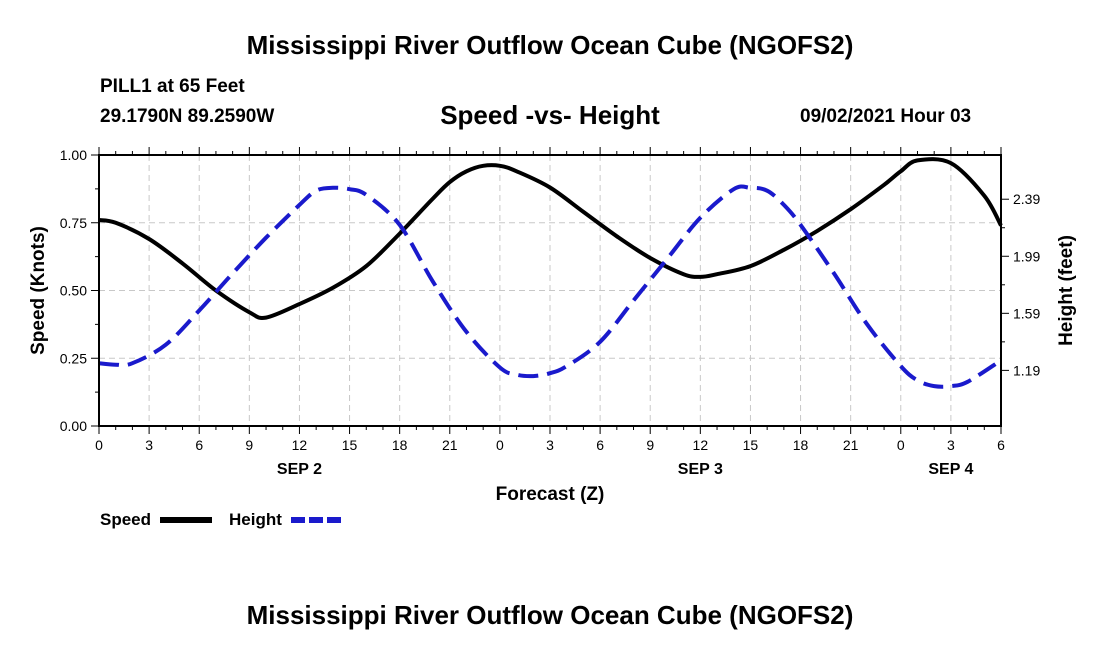 Image resolution: width=1100 pixels, height=650 pixels. I want to click on station-label: PILL1 at 65 Feet, so click(172, 86).